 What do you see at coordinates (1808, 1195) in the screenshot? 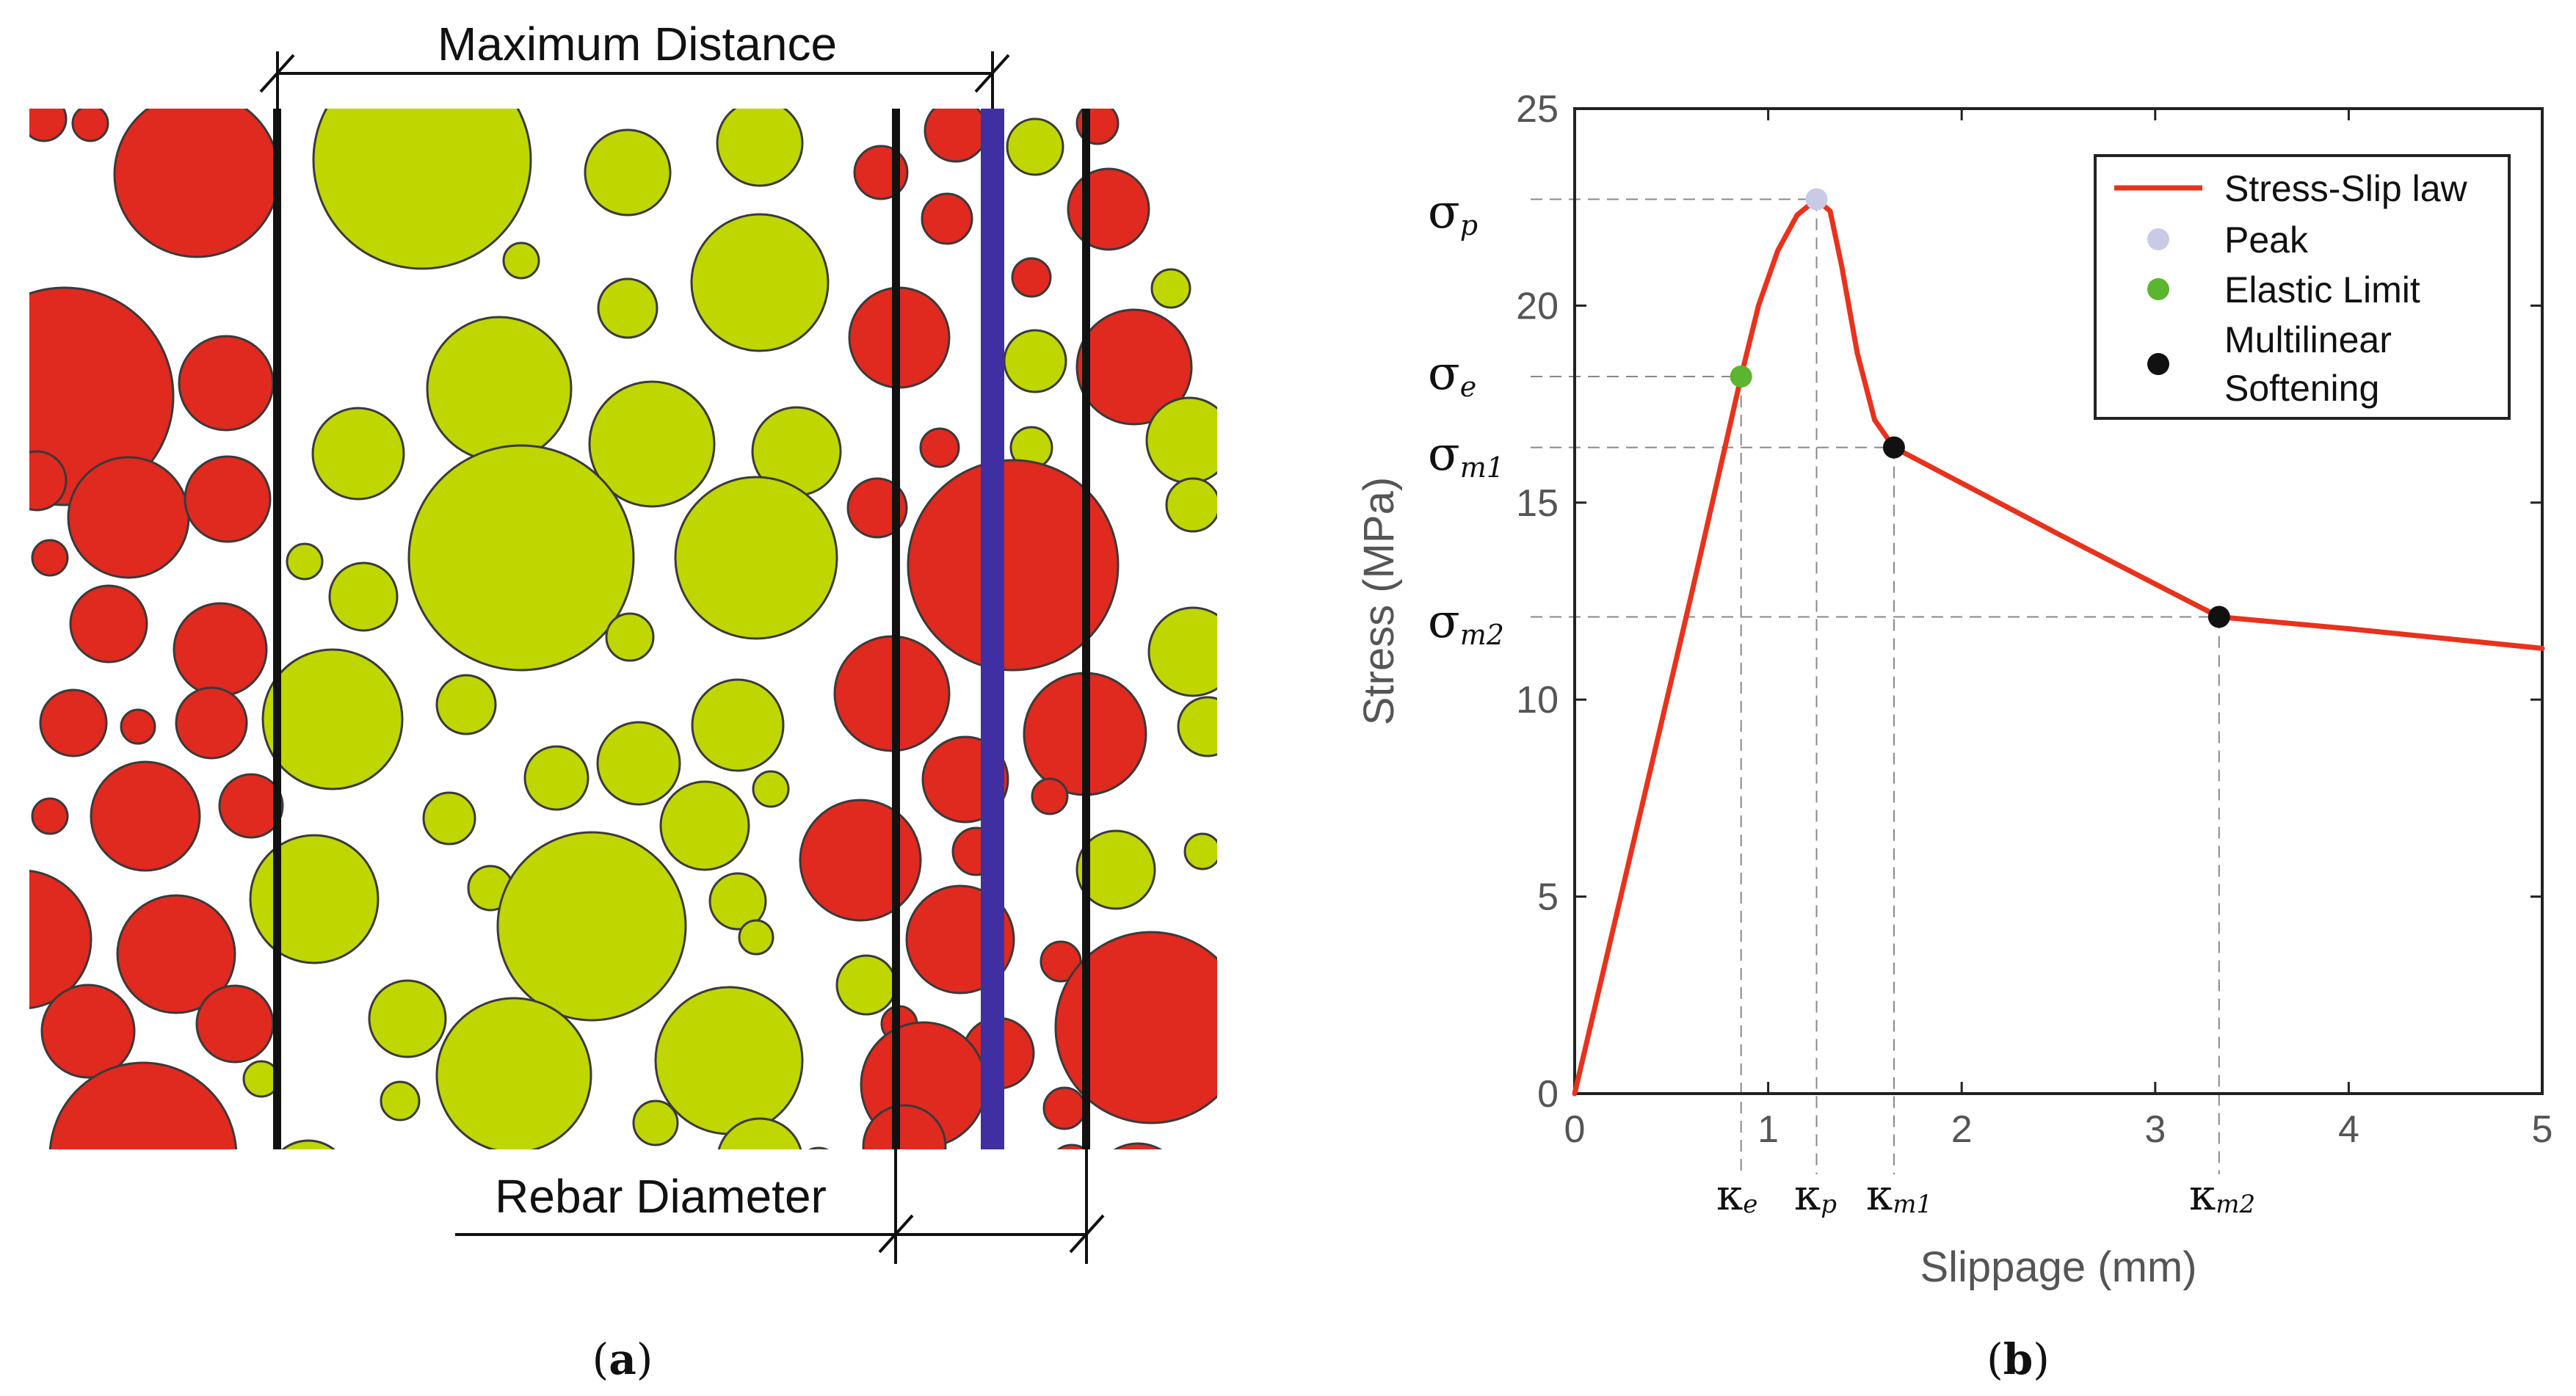
I see `kappa-p-base: κ` at bounding box center [1808, 1195].